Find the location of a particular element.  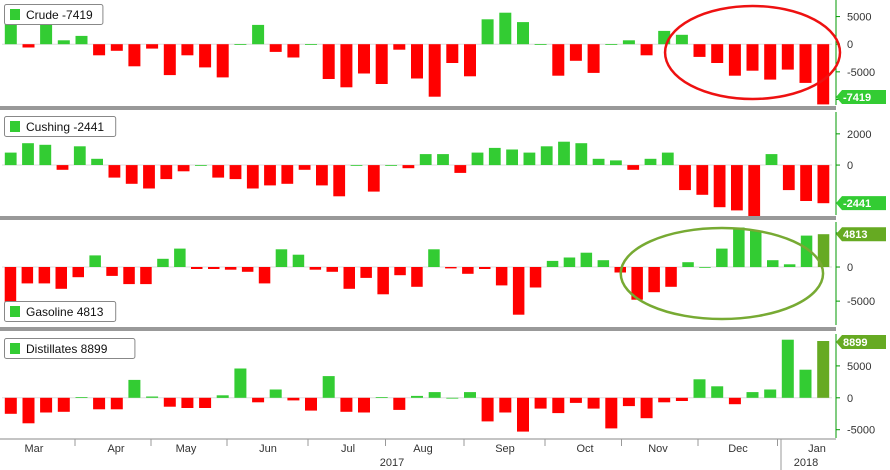

legend: Distillates 8899 is located at coordinates (70, 348).